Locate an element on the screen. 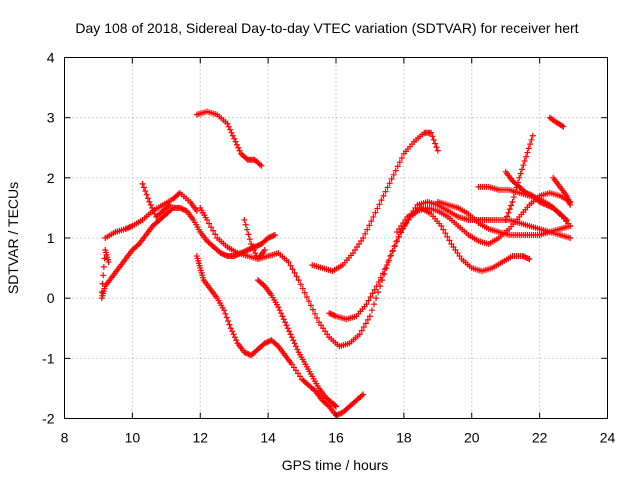 The image size is (640, 480). series-track-g is located at coordinates (375, 202).